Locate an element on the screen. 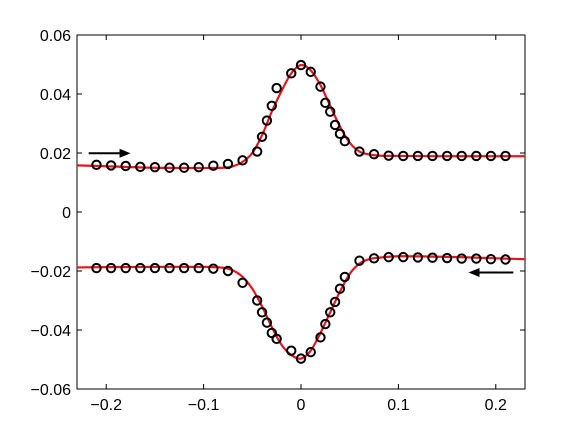 Image resolution: width=581 pixels, height=436 pixels. y-tick-label: −0.06 is located at coordinates (51, 390).